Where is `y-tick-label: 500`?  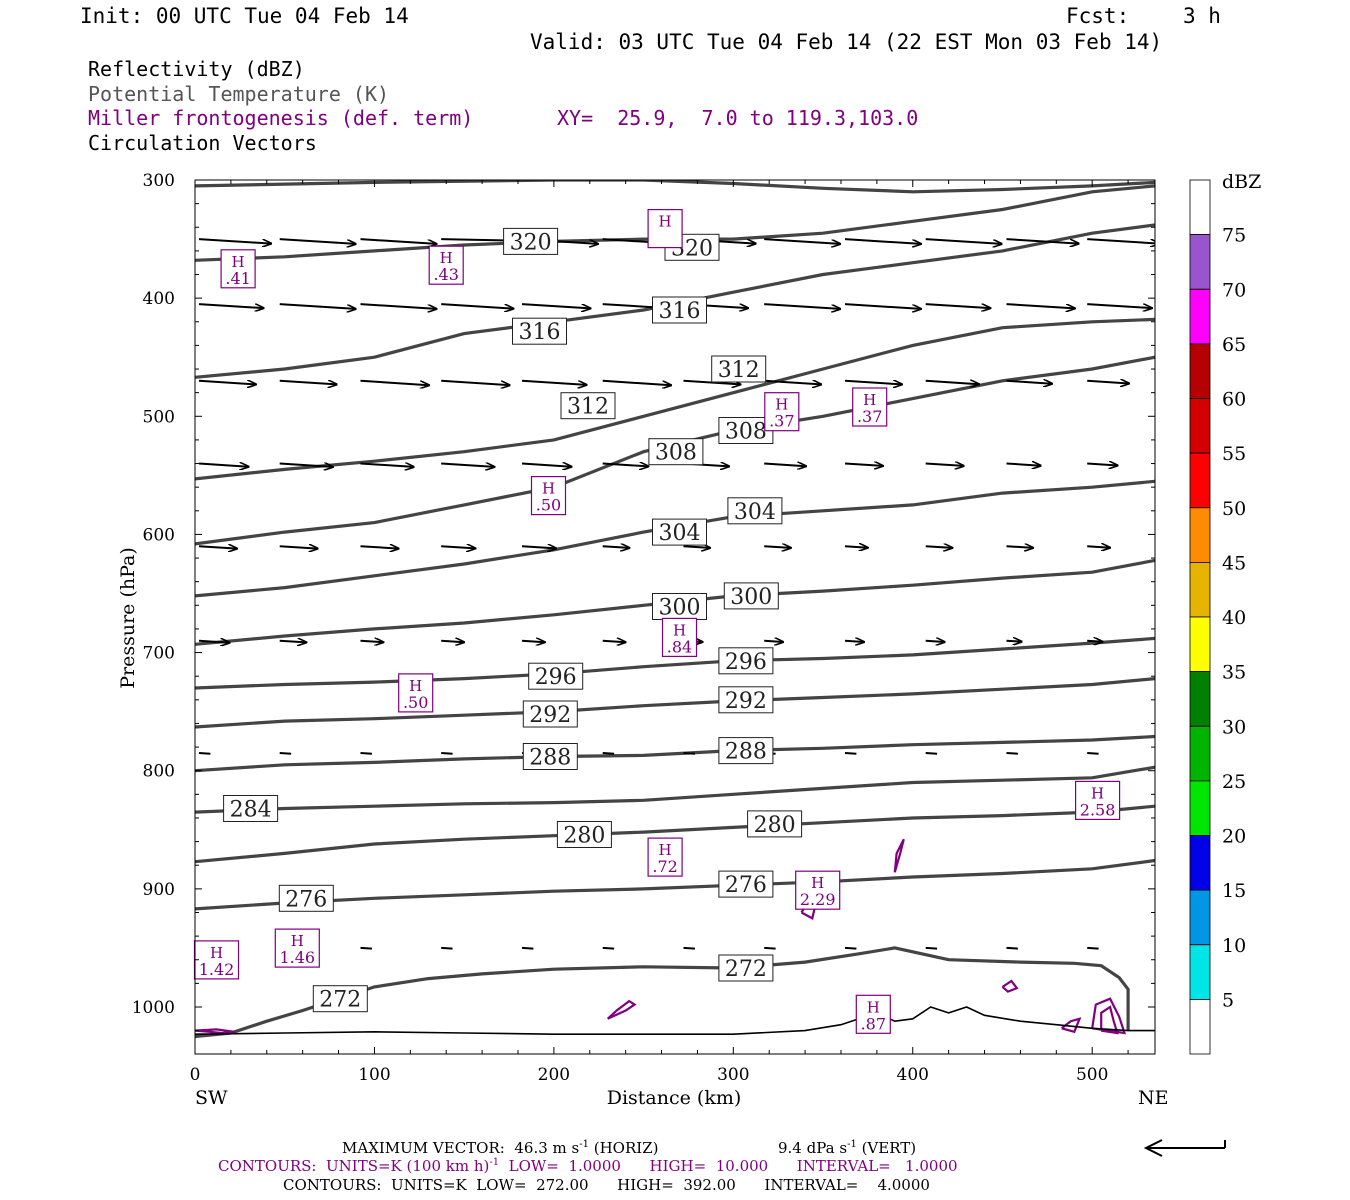 y-tick-label: 500 is located at coordinates (159, 417).